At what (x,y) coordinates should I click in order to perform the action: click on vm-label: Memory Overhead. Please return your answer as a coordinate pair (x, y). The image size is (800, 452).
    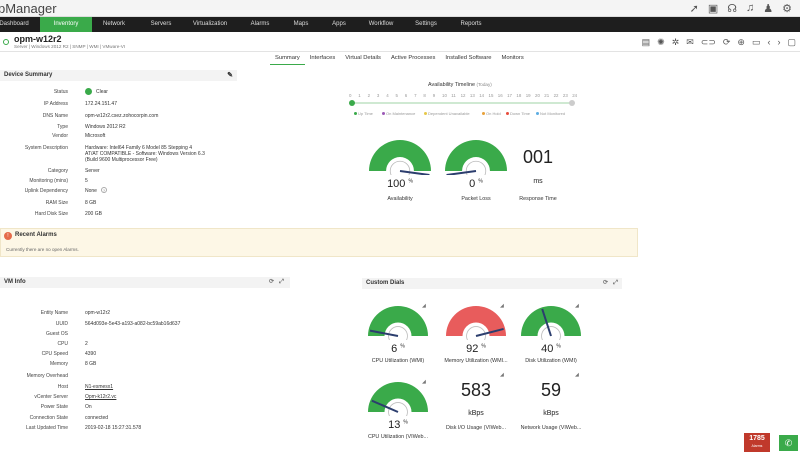
    Looking at the image, I should click on (47, 376).